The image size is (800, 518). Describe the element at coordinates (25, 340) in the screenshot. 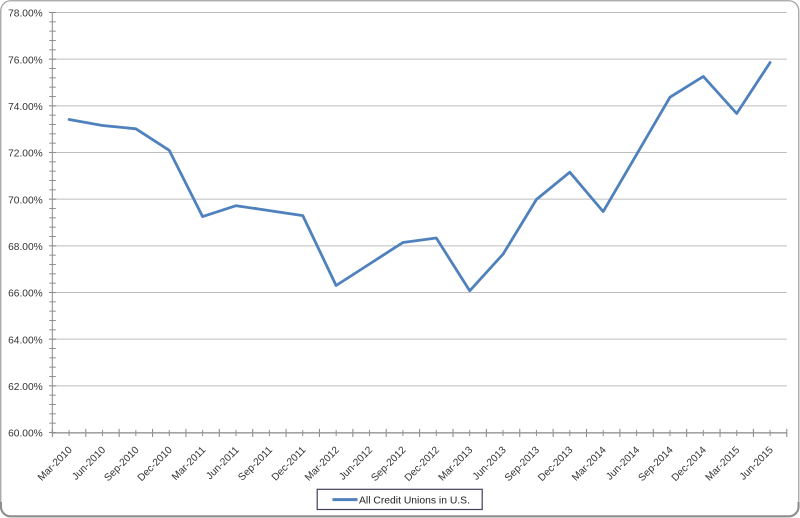

I see `svg-text: 64.00%` at that location.